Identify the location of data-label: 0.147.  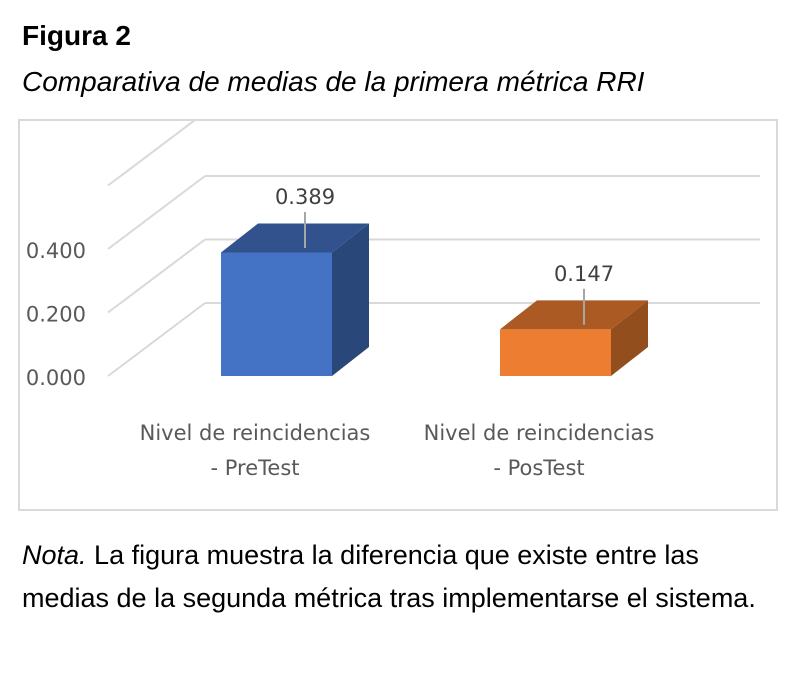
(584, 274).